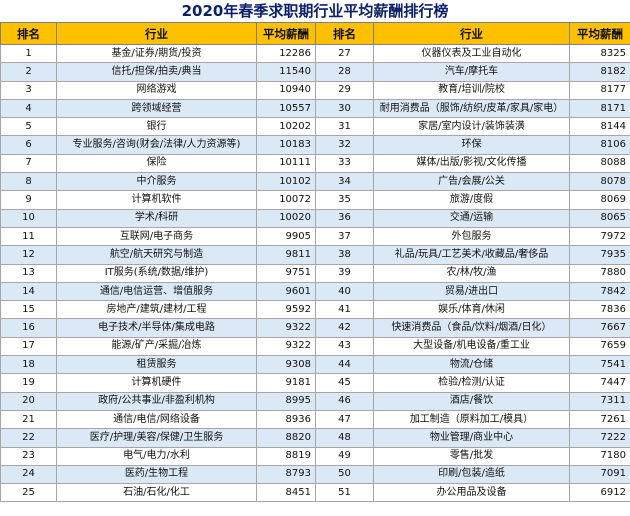 The width and height of the screenshot is (630, 516). Describe the element at coordinates (599, 310) in the screenshot. I see `salary-cell: 7836` at that location.